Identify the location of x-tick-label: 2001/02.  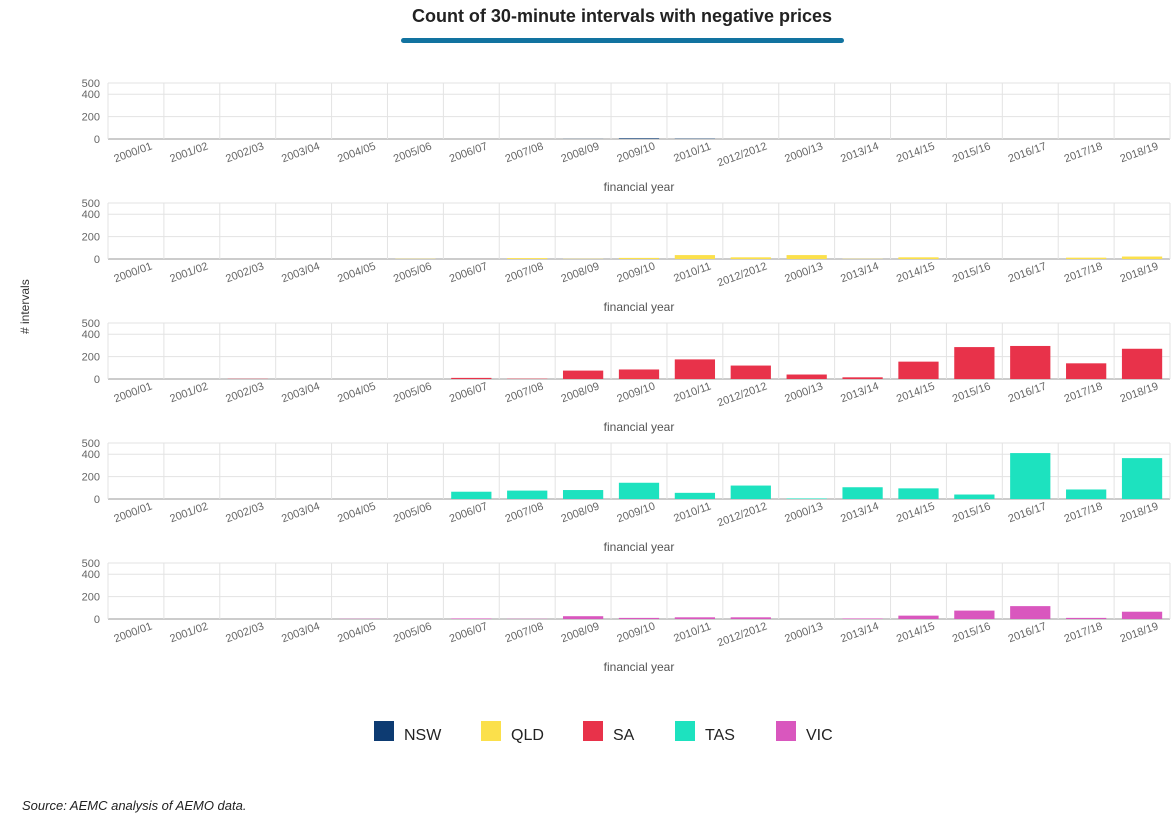
(188, 152).